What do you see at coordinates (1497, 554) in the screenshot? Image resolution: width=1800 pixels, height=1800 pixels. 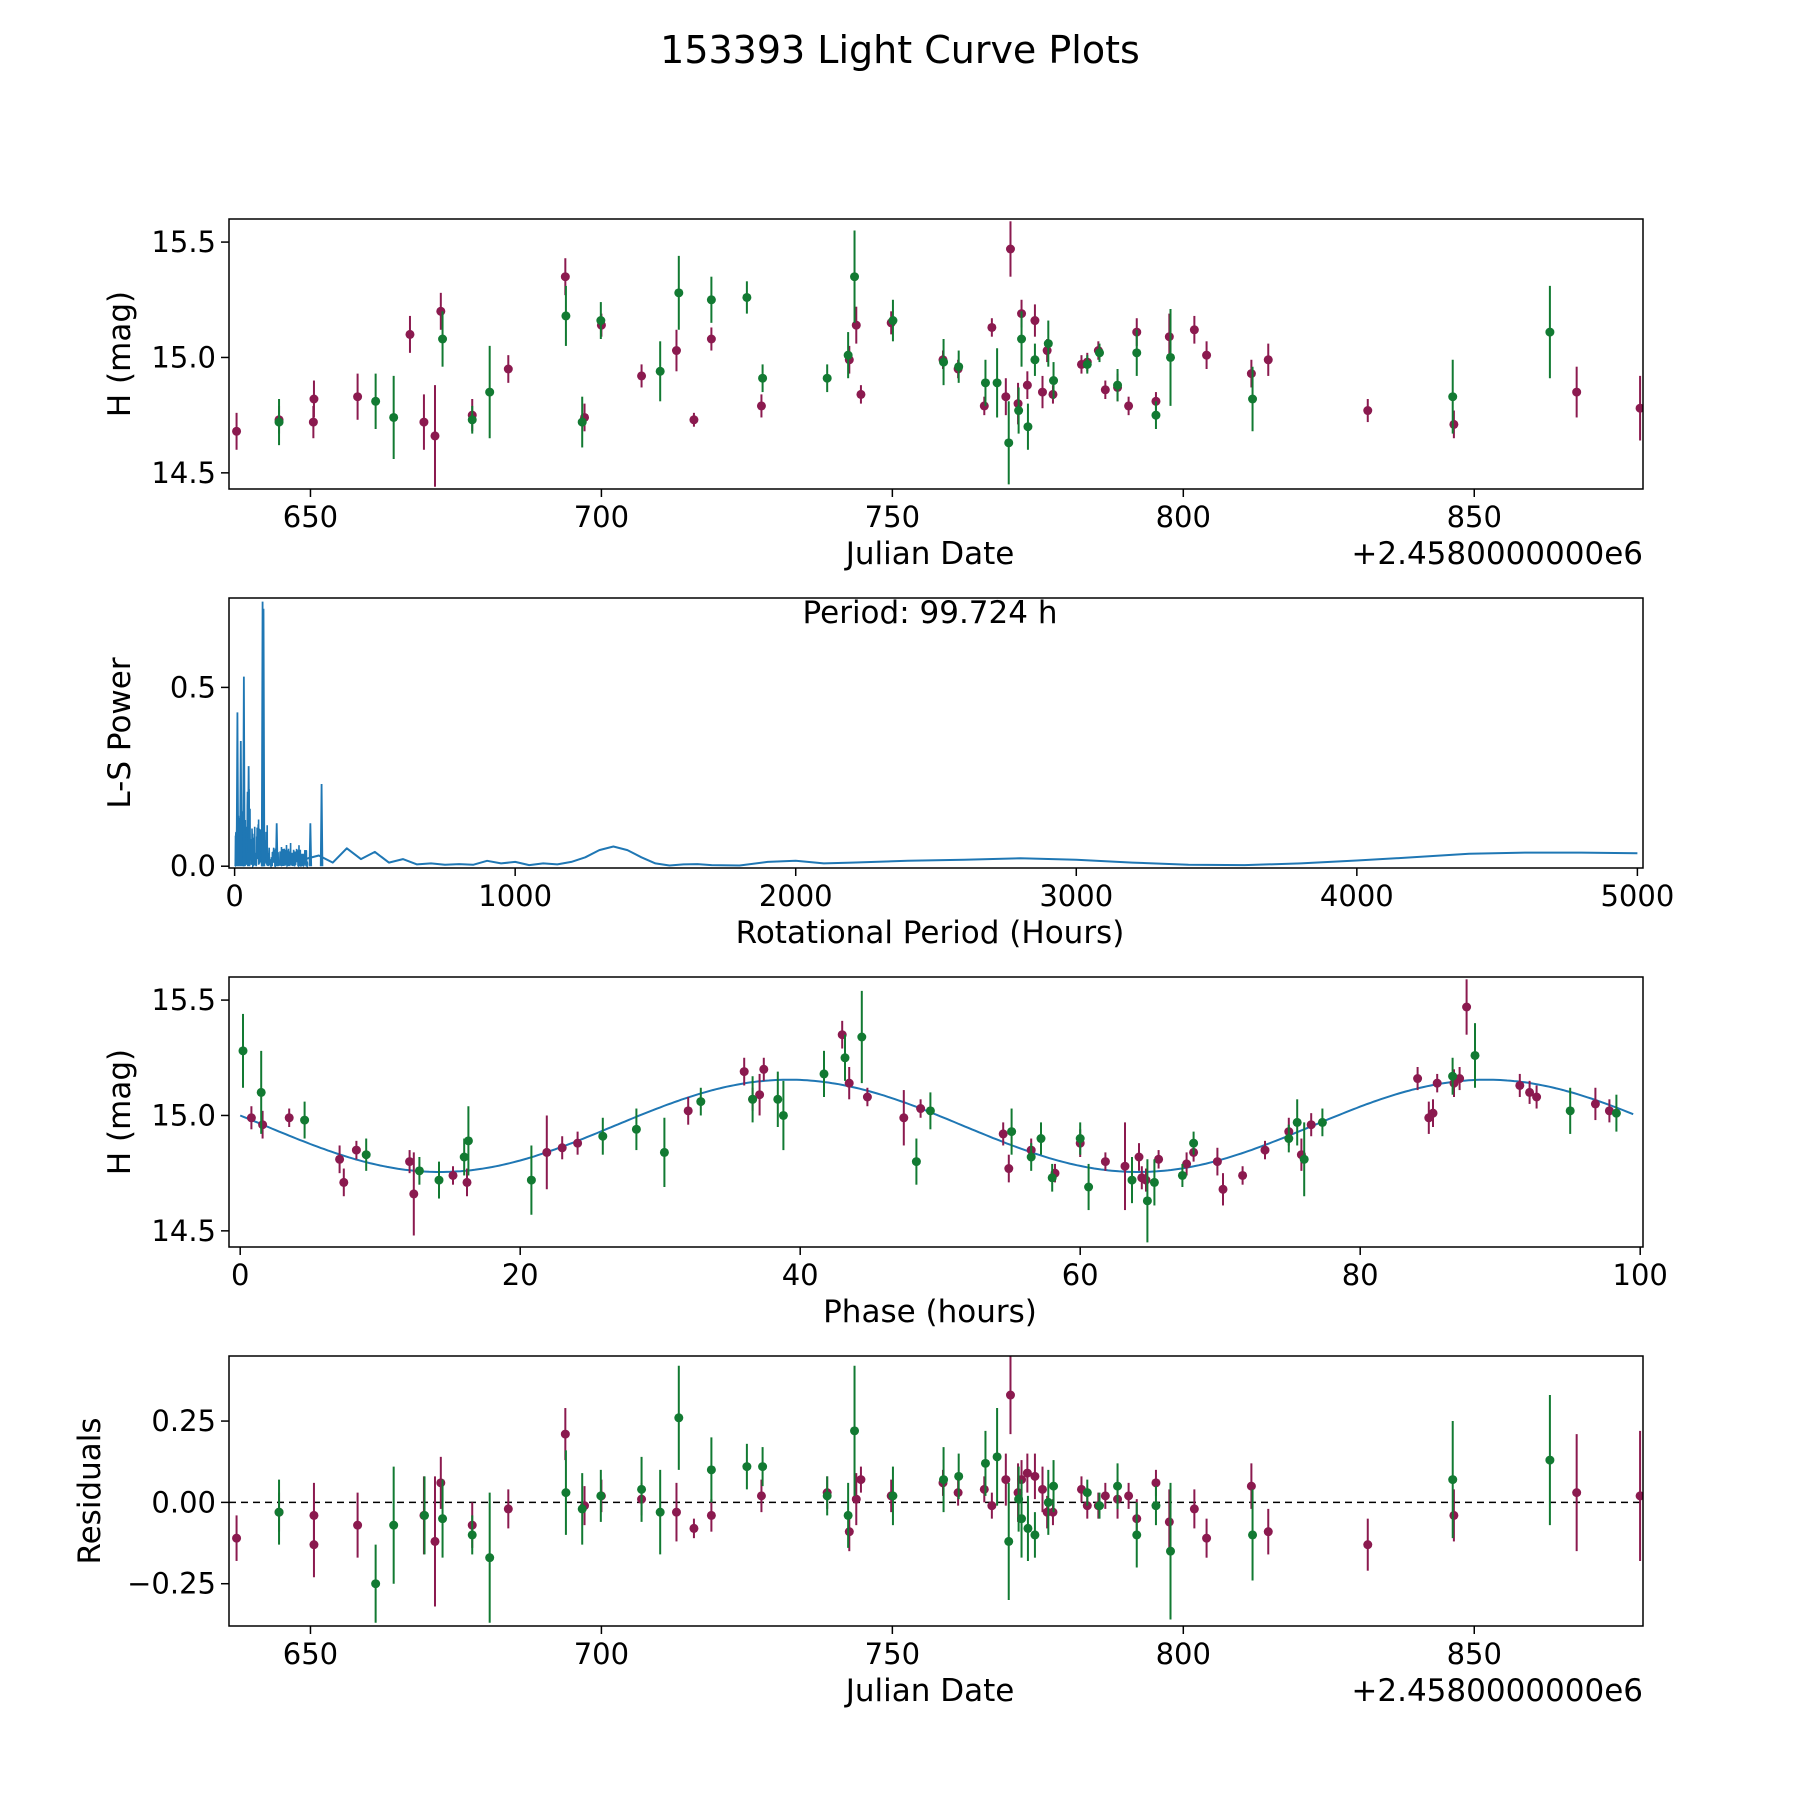 I see `x-offset-label: +2.4580000000e6` at bounding box center [1497, 554].